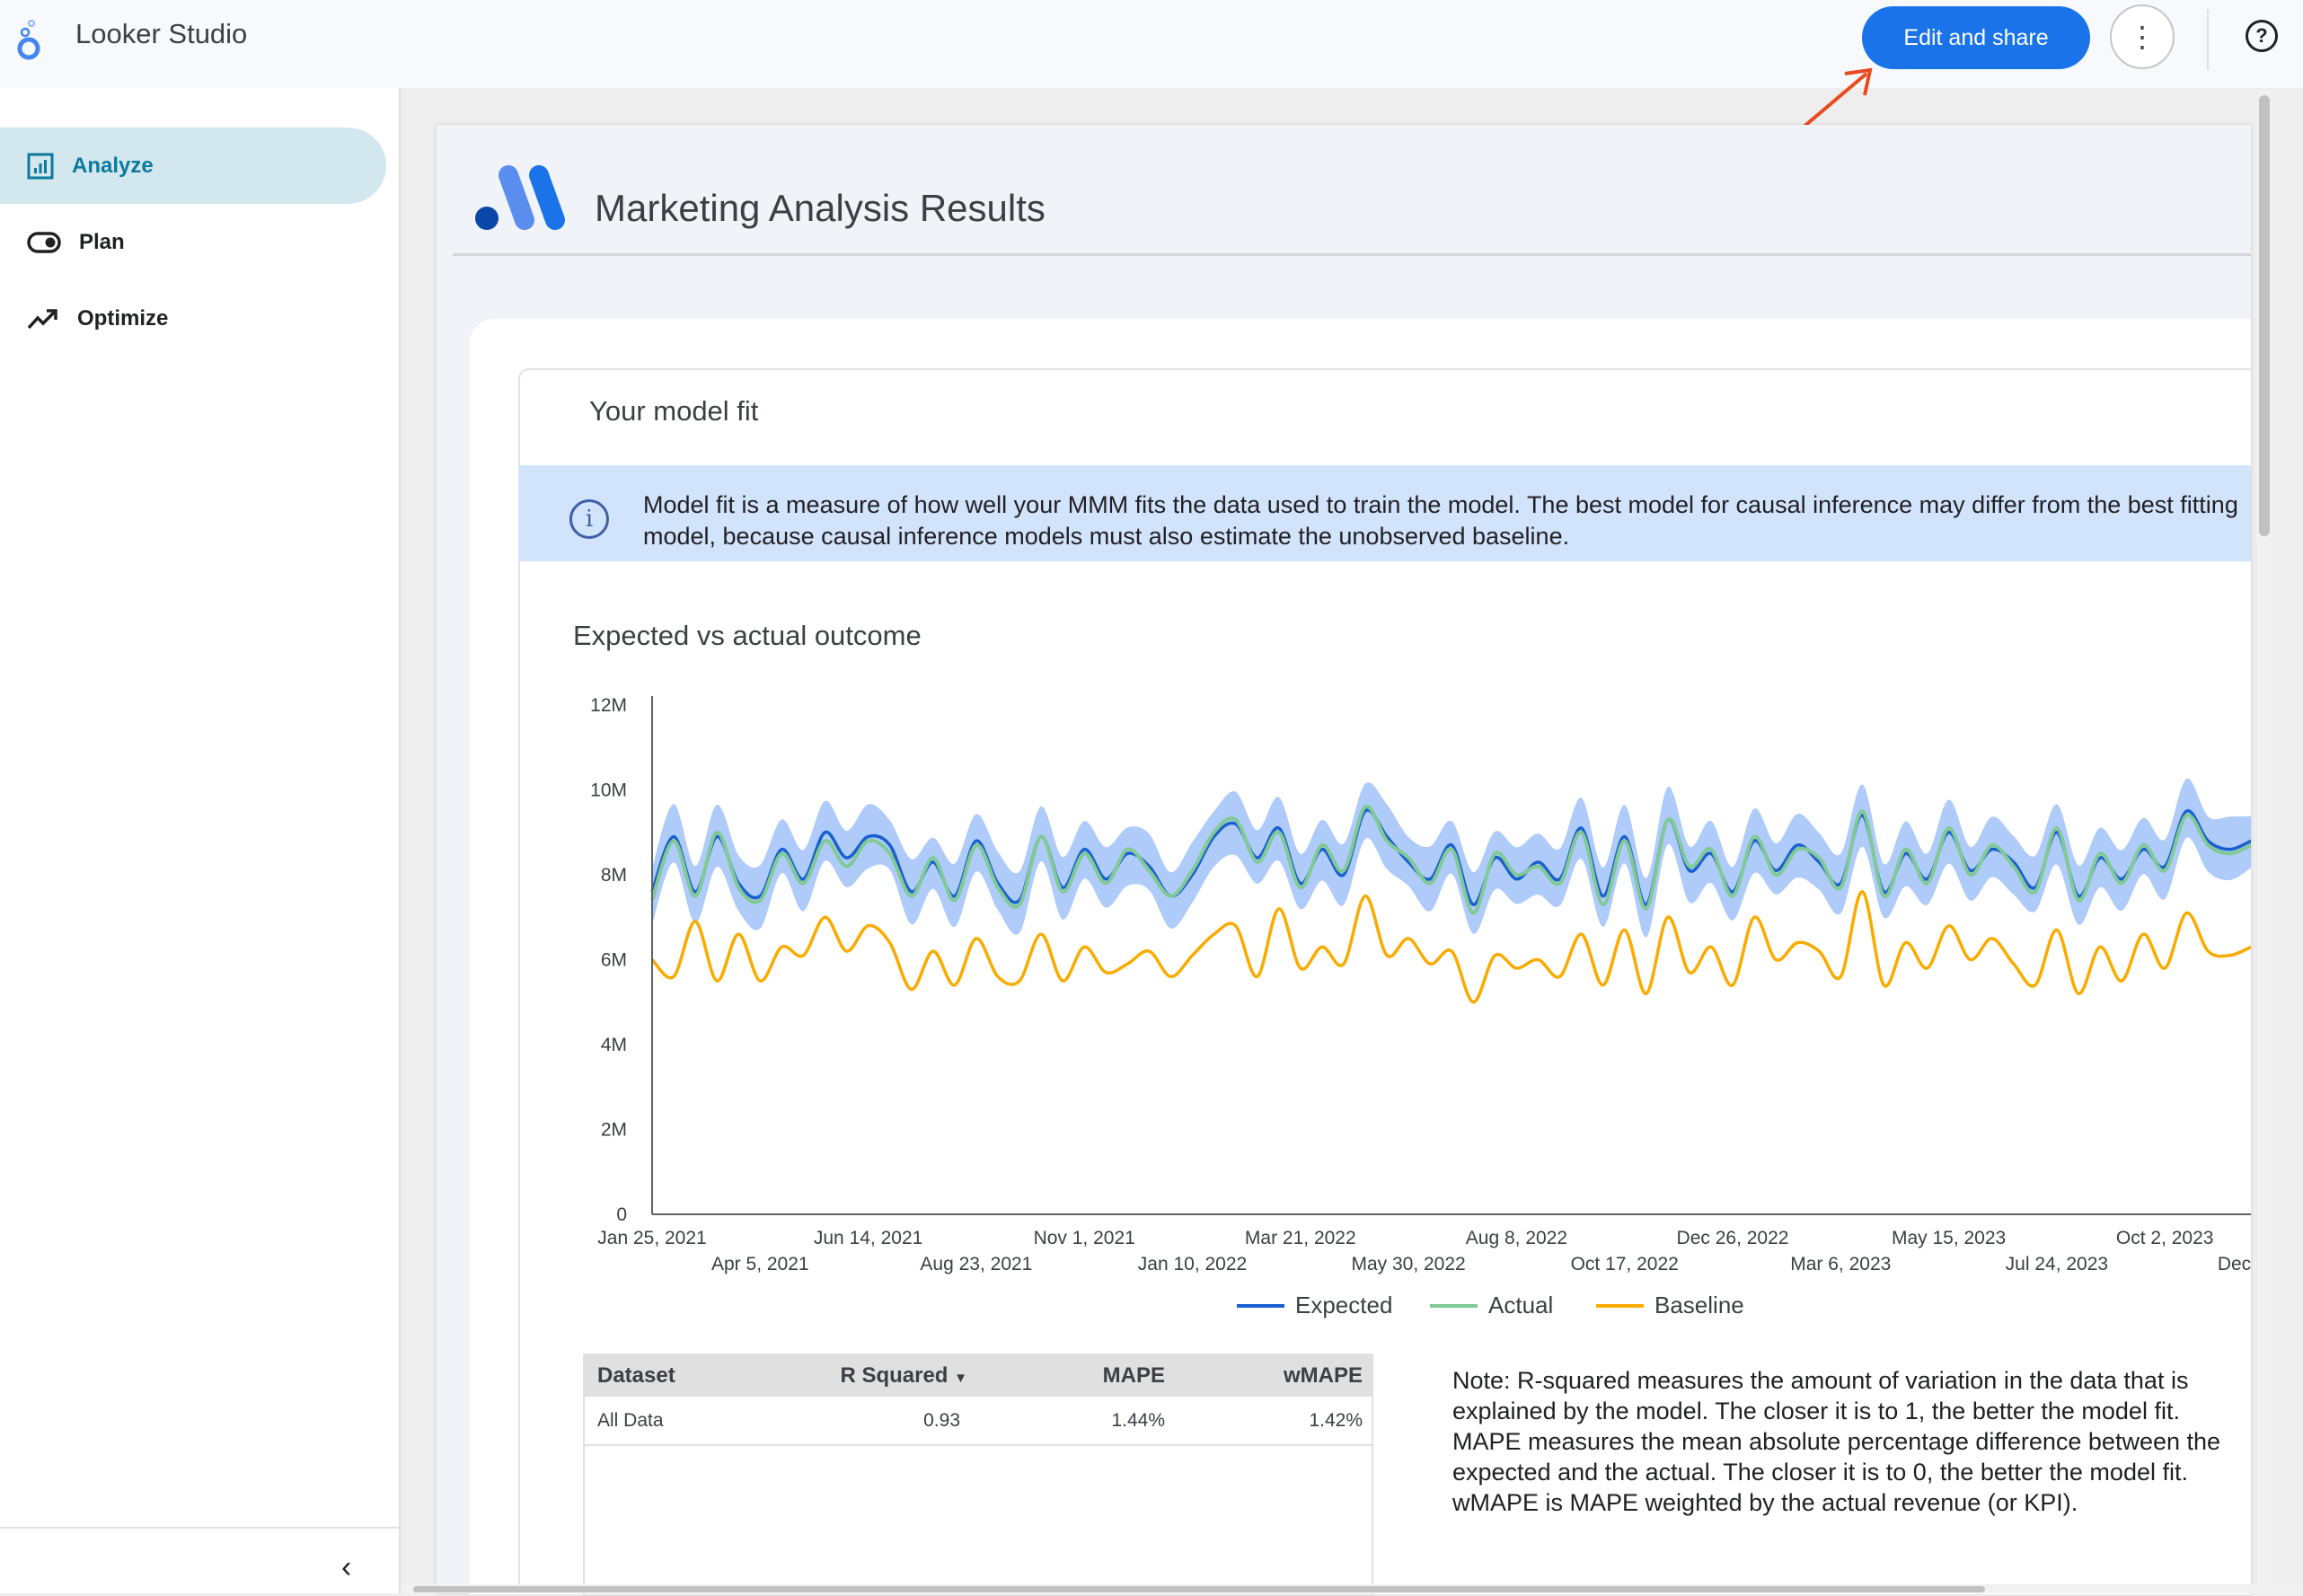 Image resolution: width=2303 pixels, height=1596 pixels. I want to click on x-tick-label: Nov 1, 2021, so click(1085, 1238).